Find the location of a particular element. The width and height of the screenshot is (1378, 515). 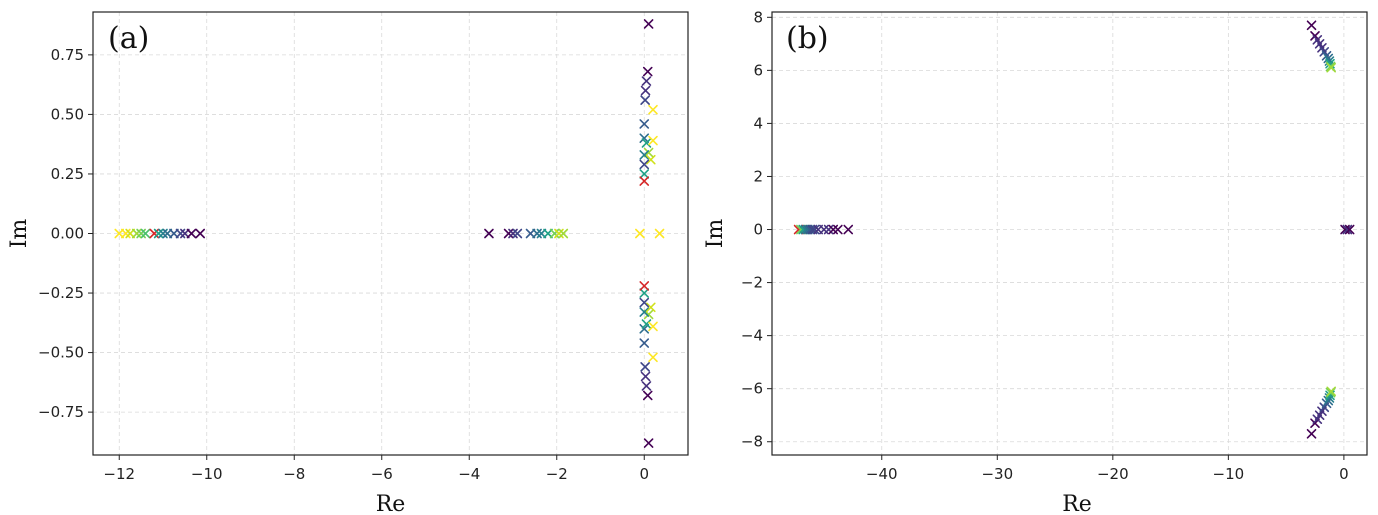

panel-b-x-tick-label: 0 is located at coordinates (1344, 474).